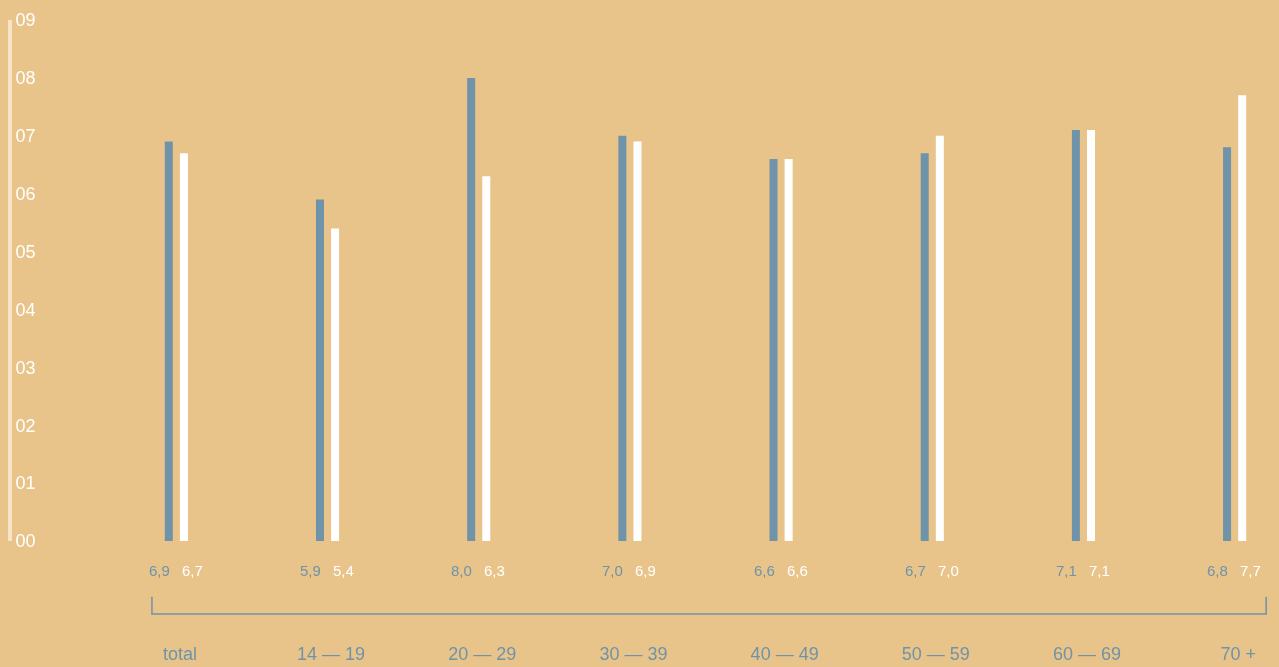 This screenshot has width=1279, height=667. Describe the element at coordinates (25, 136) in the screenshot. I see `y-tick-label: 07` at that location.